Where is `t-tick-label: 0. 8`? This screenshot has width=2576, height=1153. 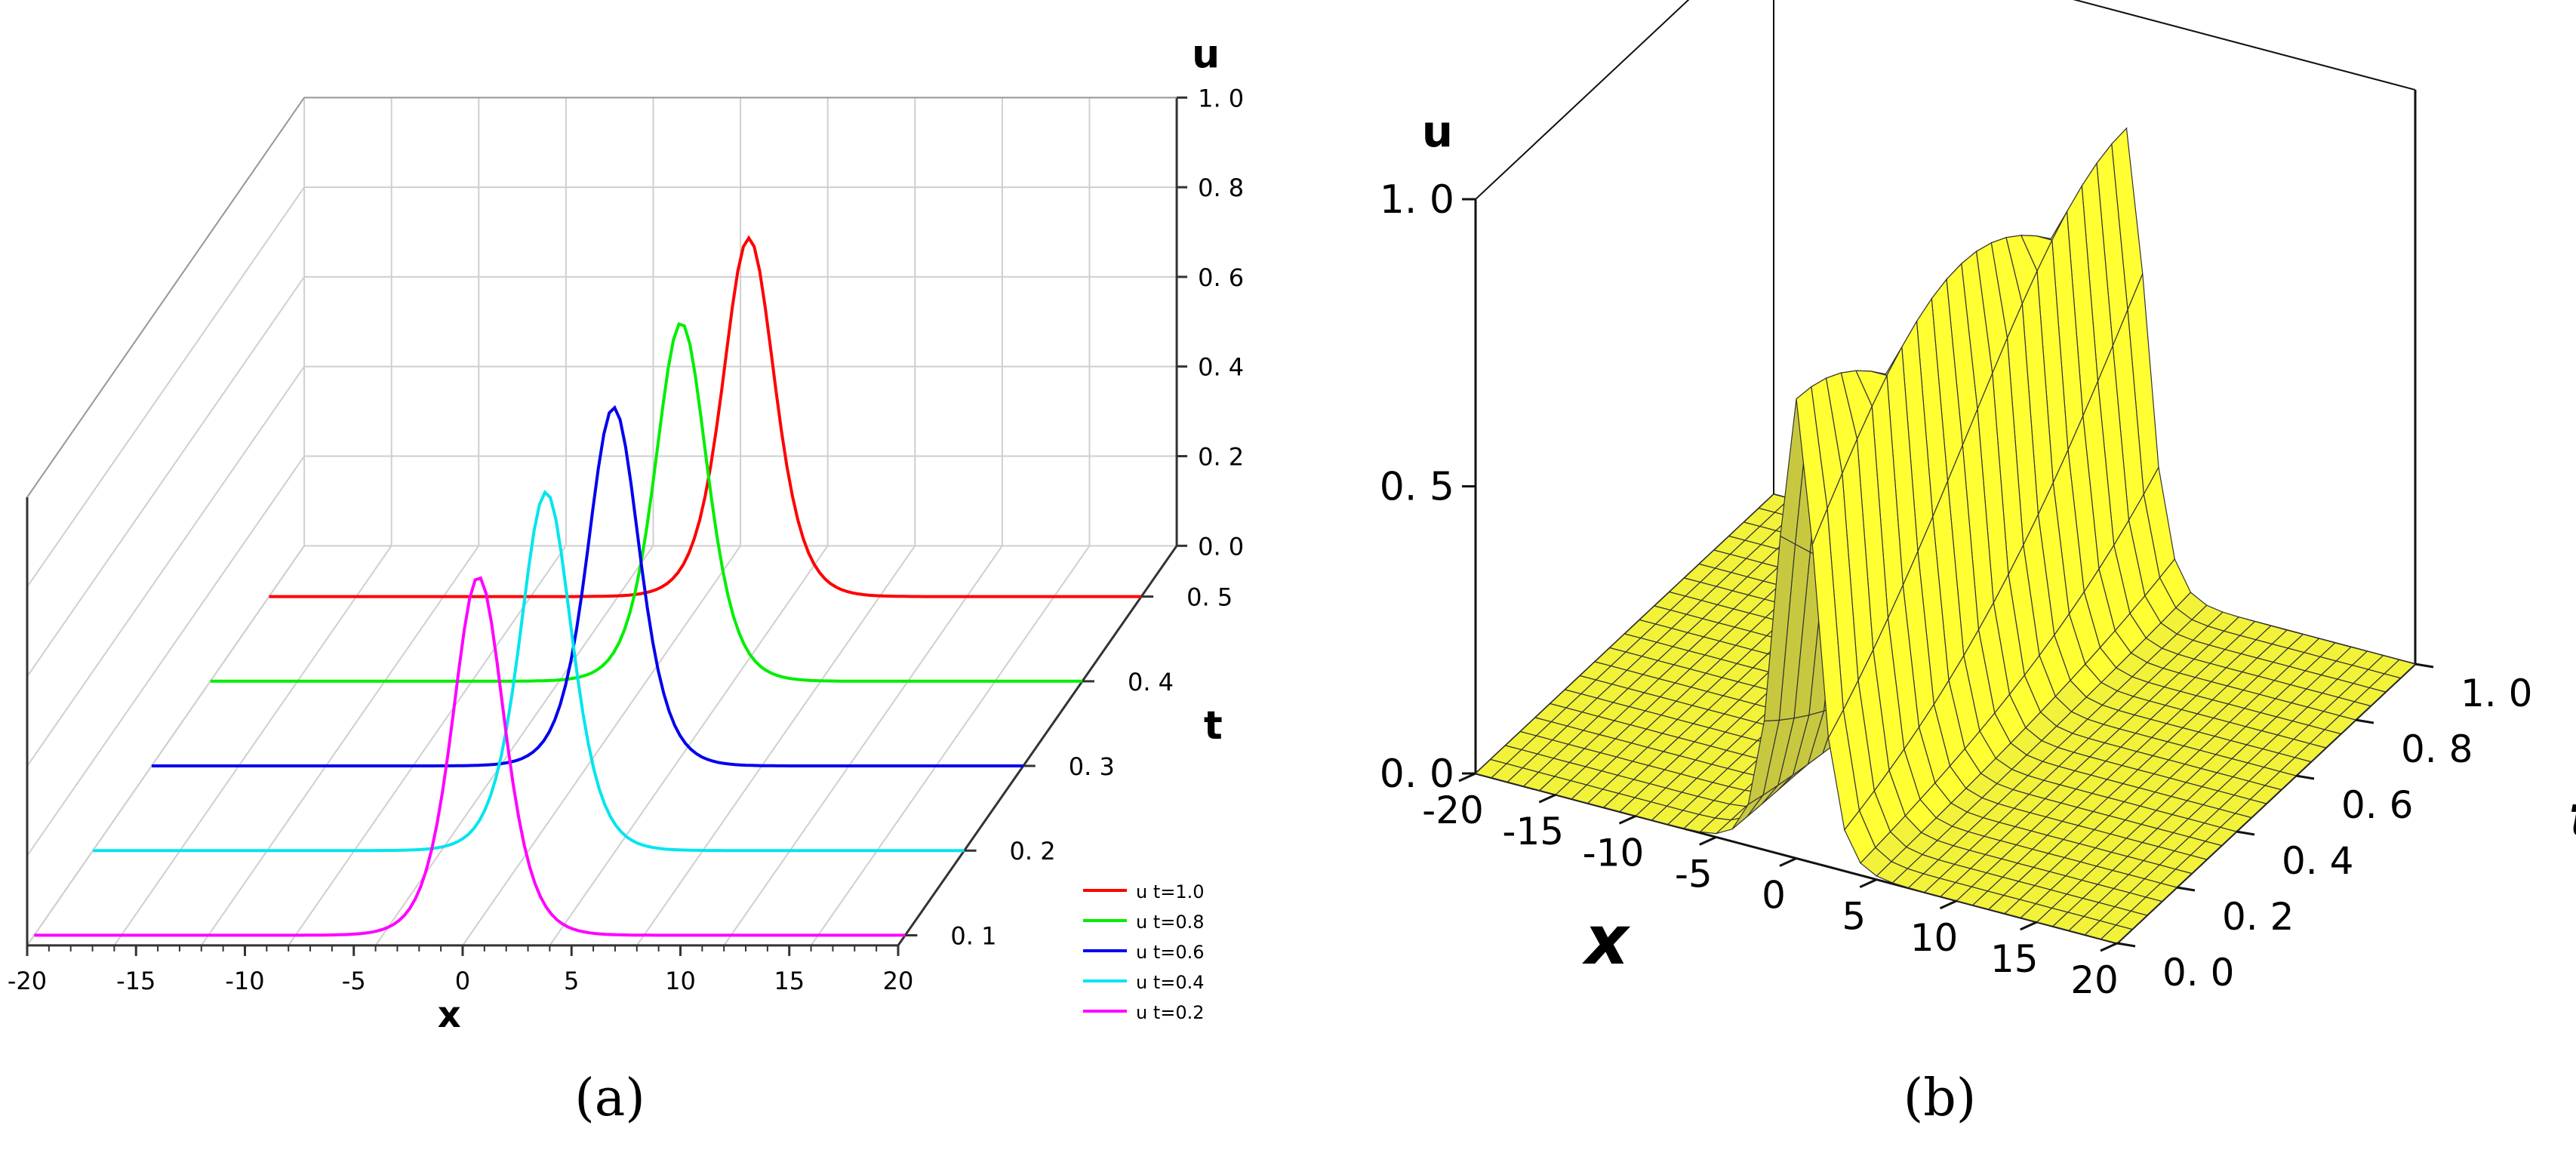 t-tick-label: 0. 8 is located at coordinates (2437, 749).